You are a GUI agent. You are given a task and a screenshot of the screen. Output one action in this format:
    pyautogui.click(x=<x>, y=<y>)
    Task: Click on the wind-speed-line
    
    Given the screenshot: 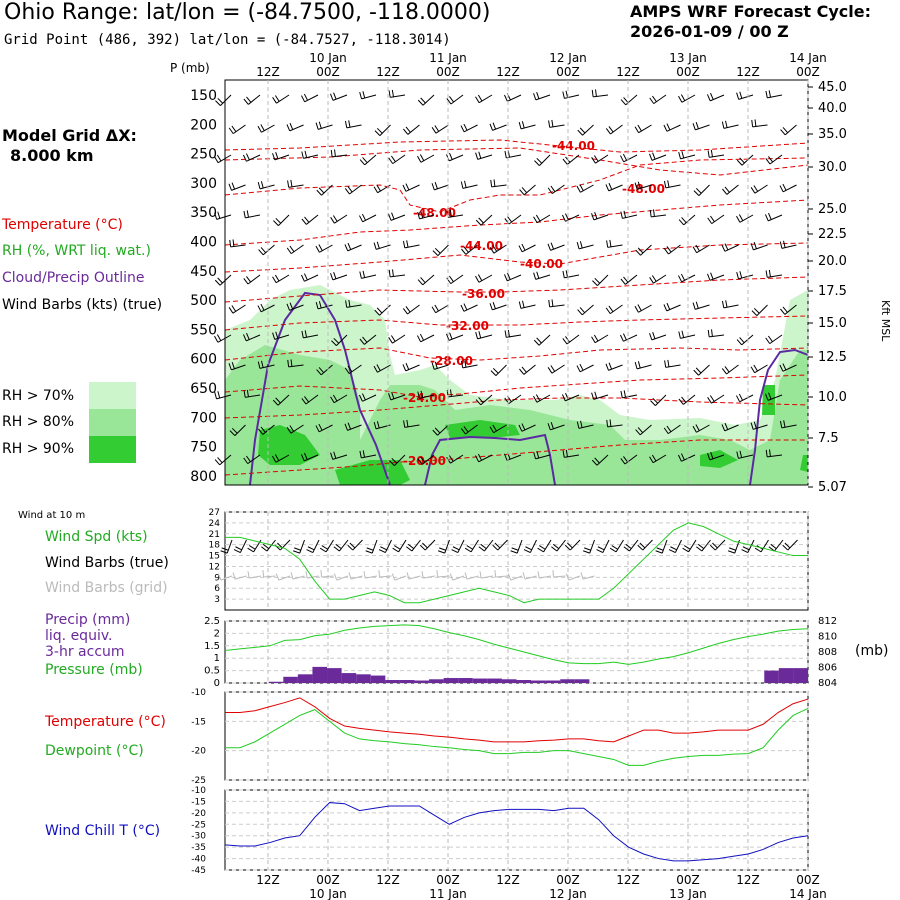 What is the action you would take?
    pyautogui.click(x=516, y=563)
    